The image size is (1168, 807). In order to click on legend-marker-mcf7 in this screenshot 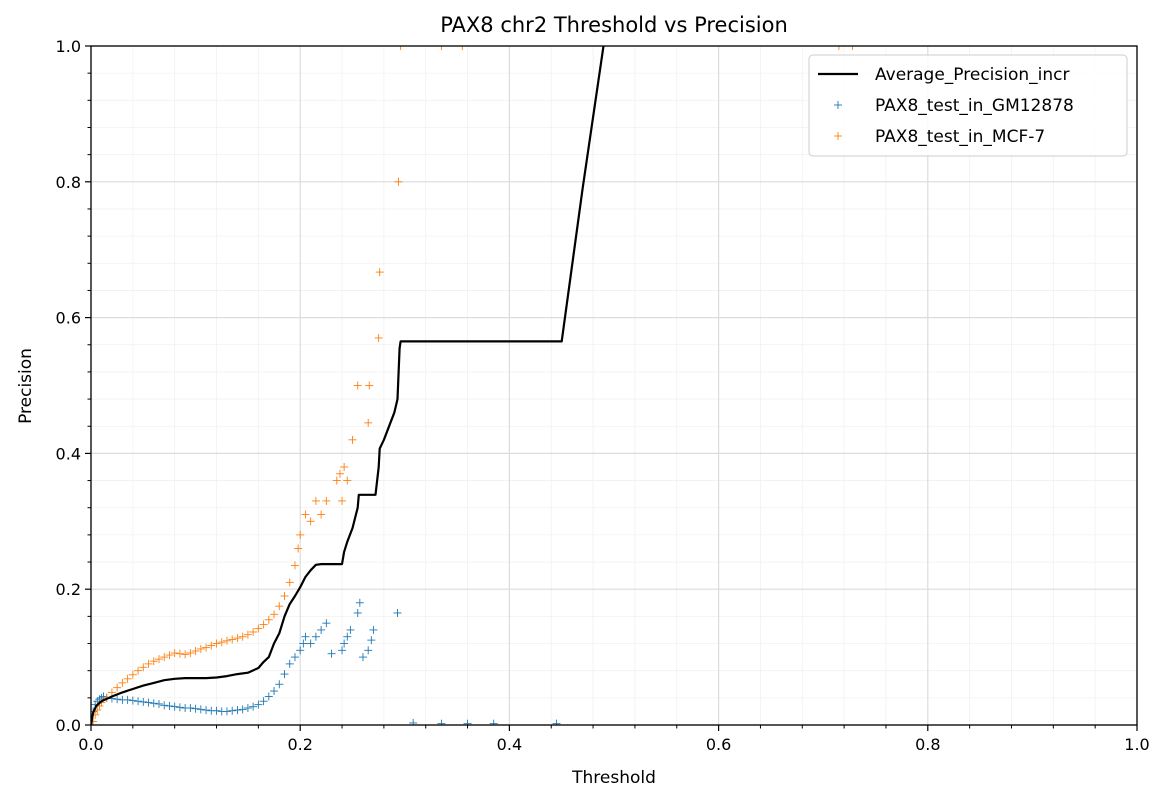, I will do `click(838, 136)`.